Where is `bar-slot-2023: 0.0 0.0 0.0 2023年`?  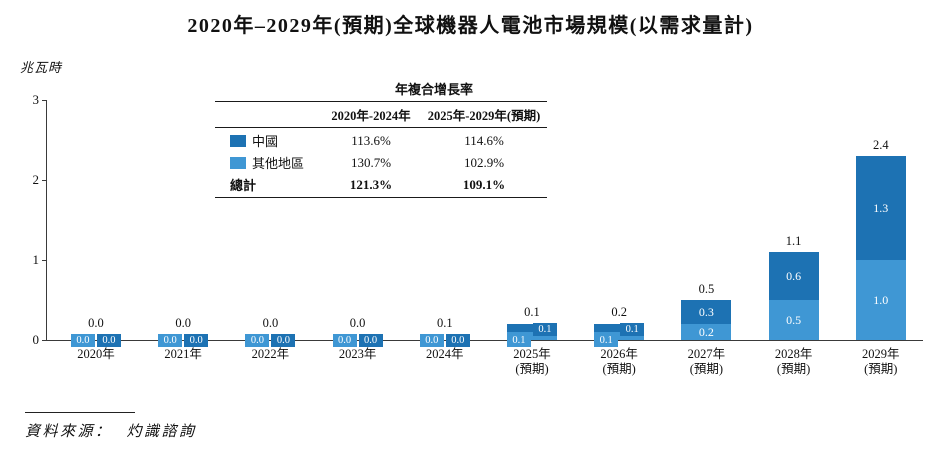
bar-slot-2023: 0.0 0.0 0.0 2023年 is located at coordinates (357, 230).